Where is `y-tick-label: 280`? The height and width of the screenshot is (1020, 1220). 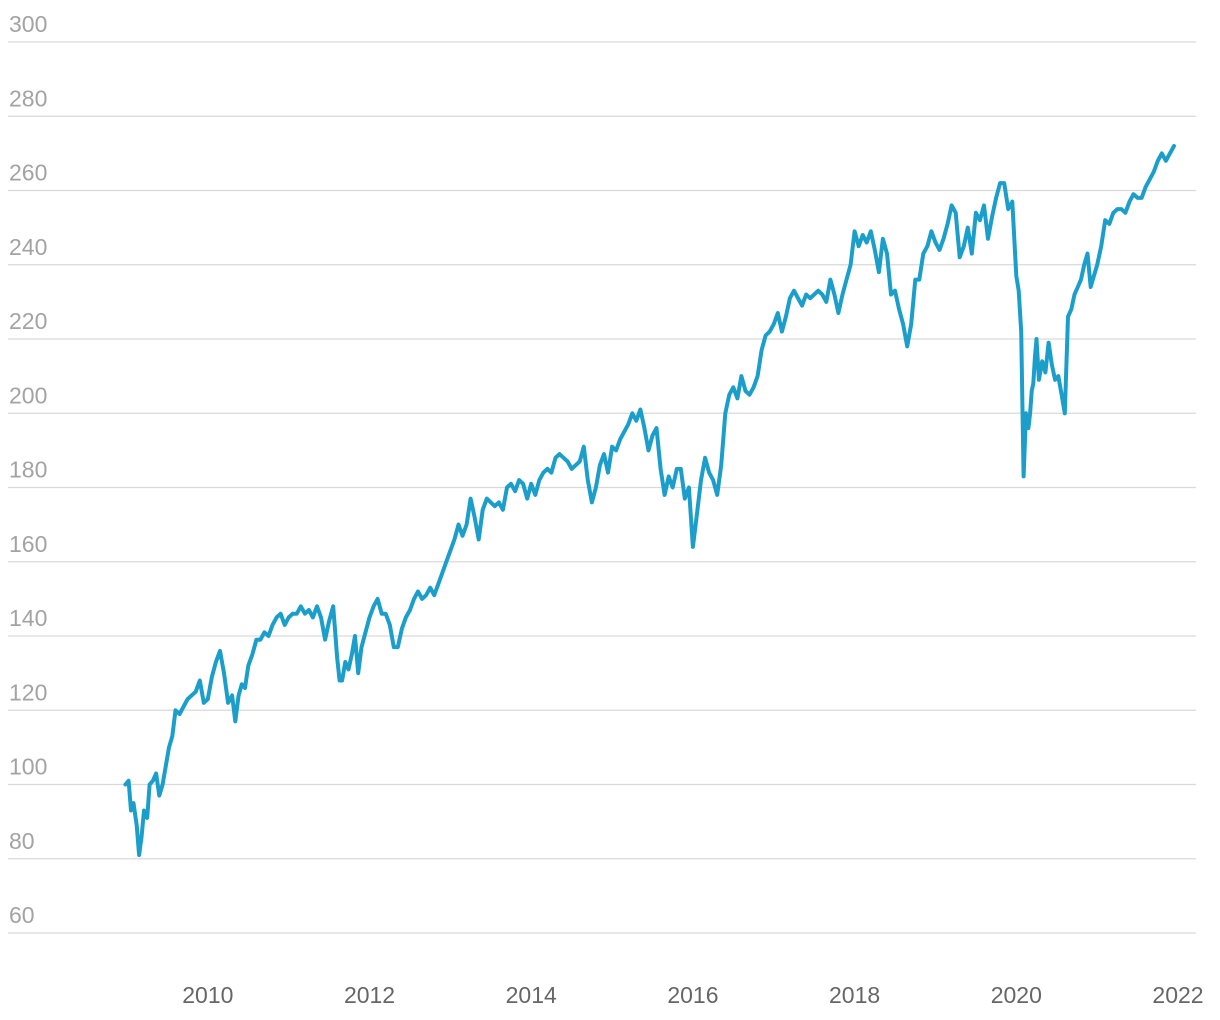 y-tick-label: 280 is located at coordinates (28, 98).